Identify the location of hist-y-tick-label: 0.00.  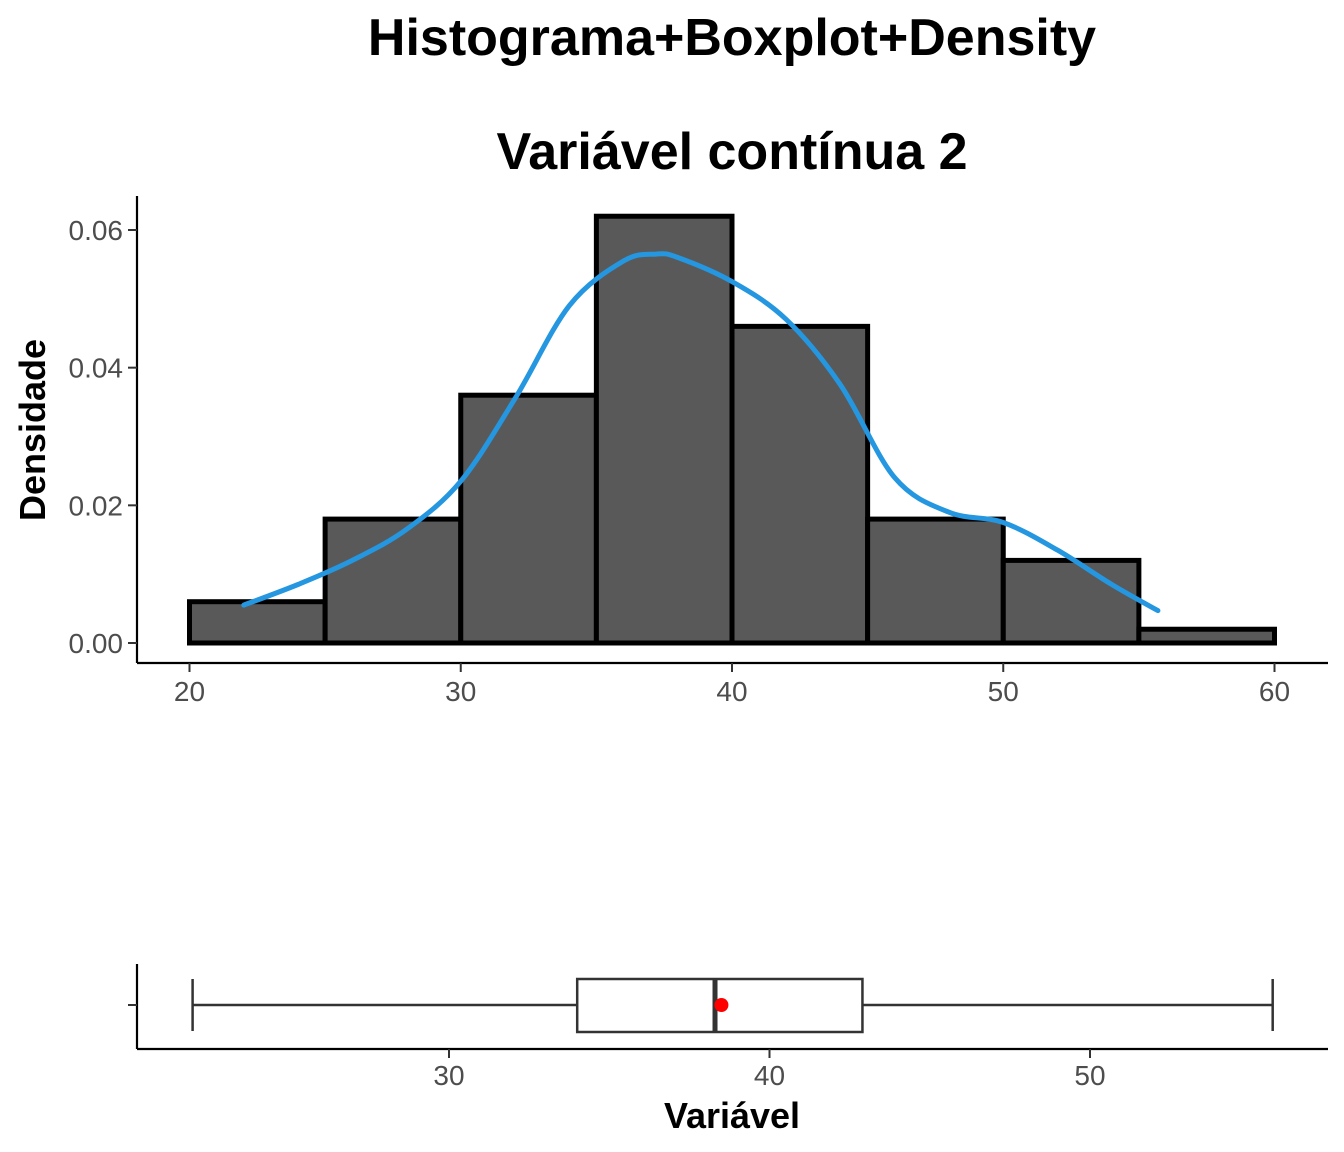
(96, 643).